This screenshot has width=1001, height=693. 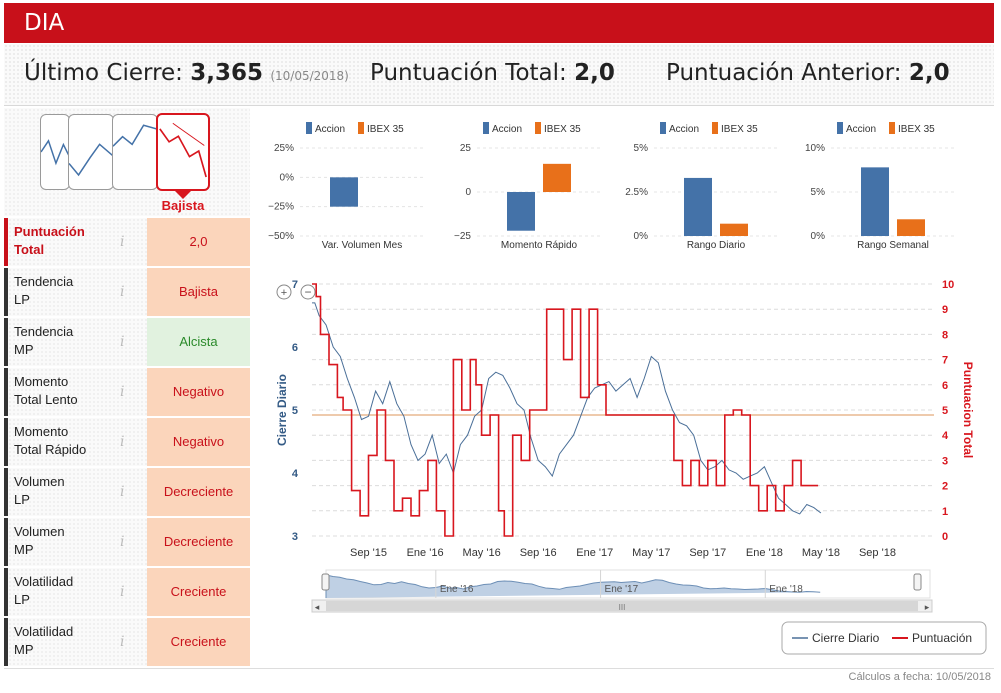 What do you see at coordinates (75, 542) in the screenshot?
I see `indicator-label: Volumen MP` at bounding box center [75, 542].